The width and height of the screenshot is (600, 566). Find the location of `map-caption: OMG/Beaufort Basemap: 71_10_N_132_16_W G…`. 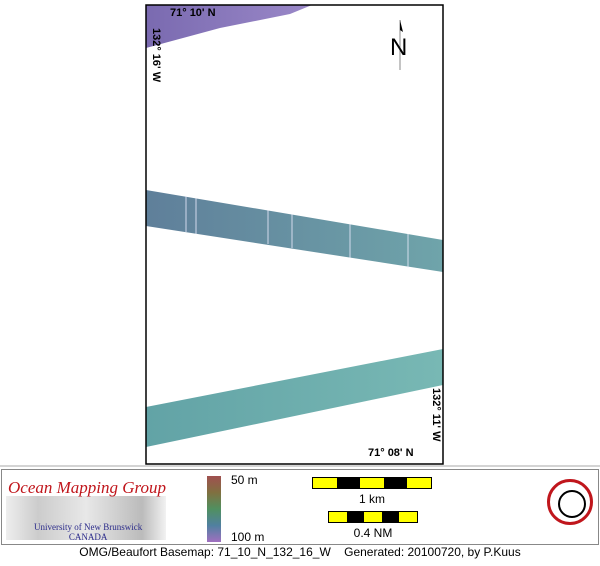

map-caption: OMG/Beaufort Basemap: 71_10_N_132_16_W G… is located at coordinates (300, 552).